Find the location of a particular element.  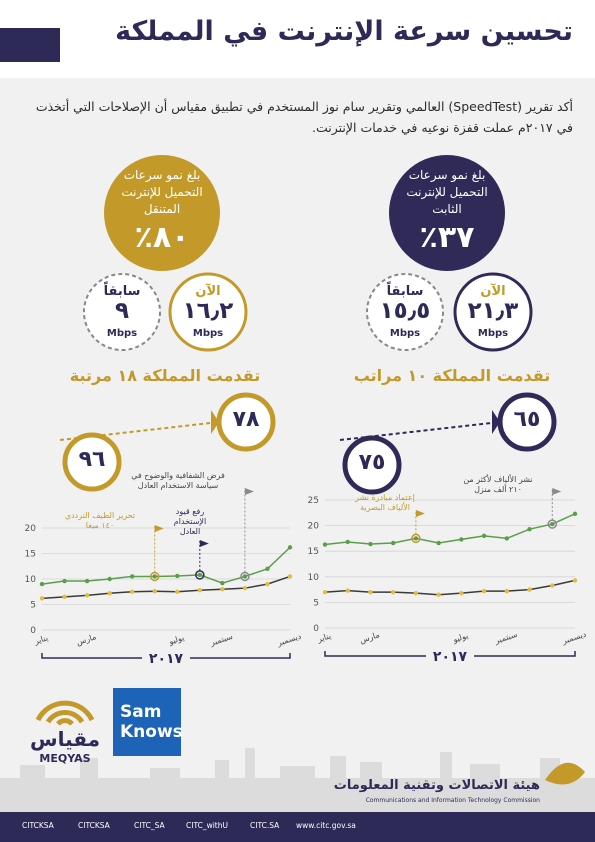

y-tick-label: 15 is located at coordinates (30, 555).